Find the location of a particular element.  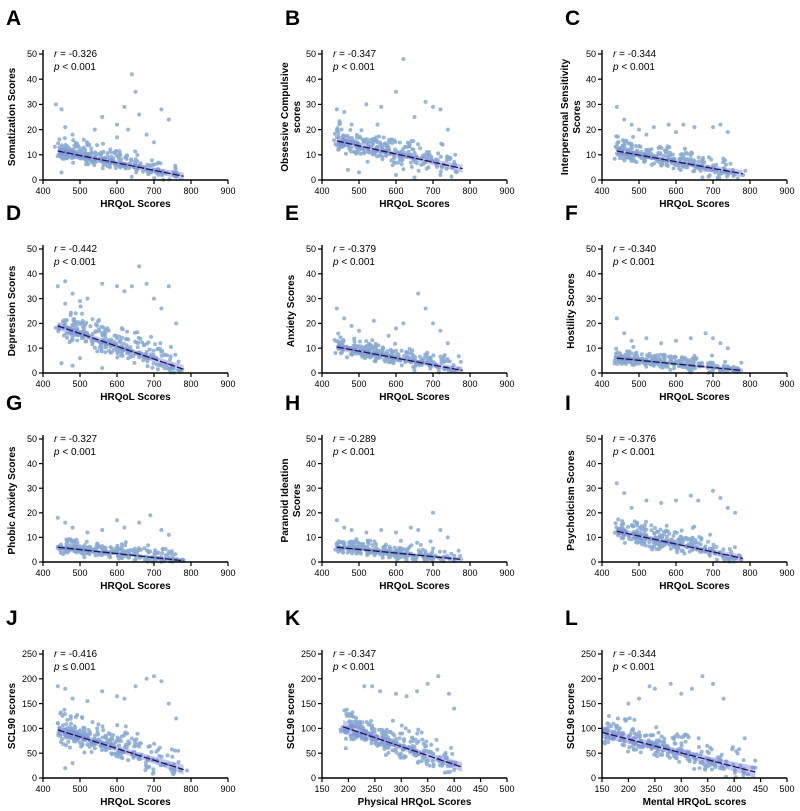

y-tick-label: 0 is located at coordinates (34, 180).